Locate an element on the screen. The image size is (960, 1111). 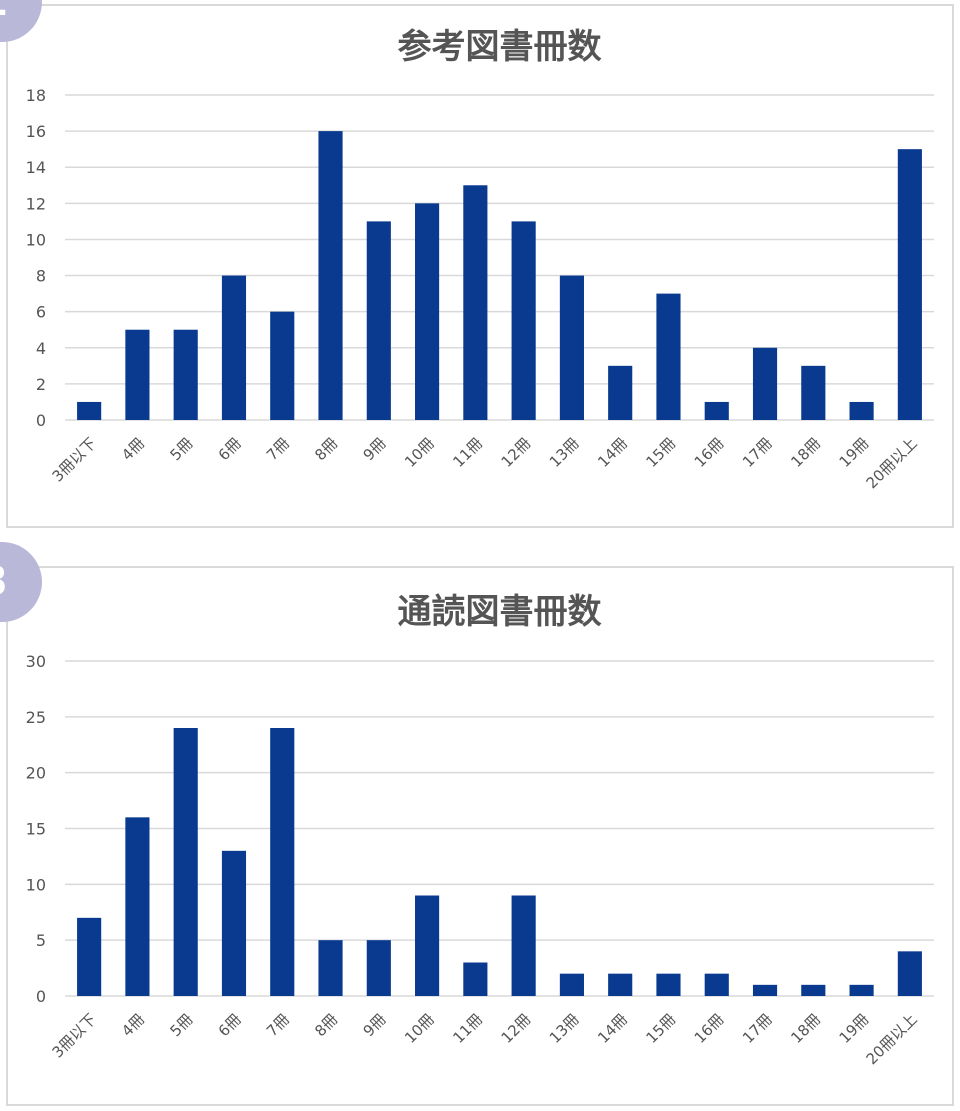
chart-title: 通読図書冊数 is located at coordinates (500, 612).